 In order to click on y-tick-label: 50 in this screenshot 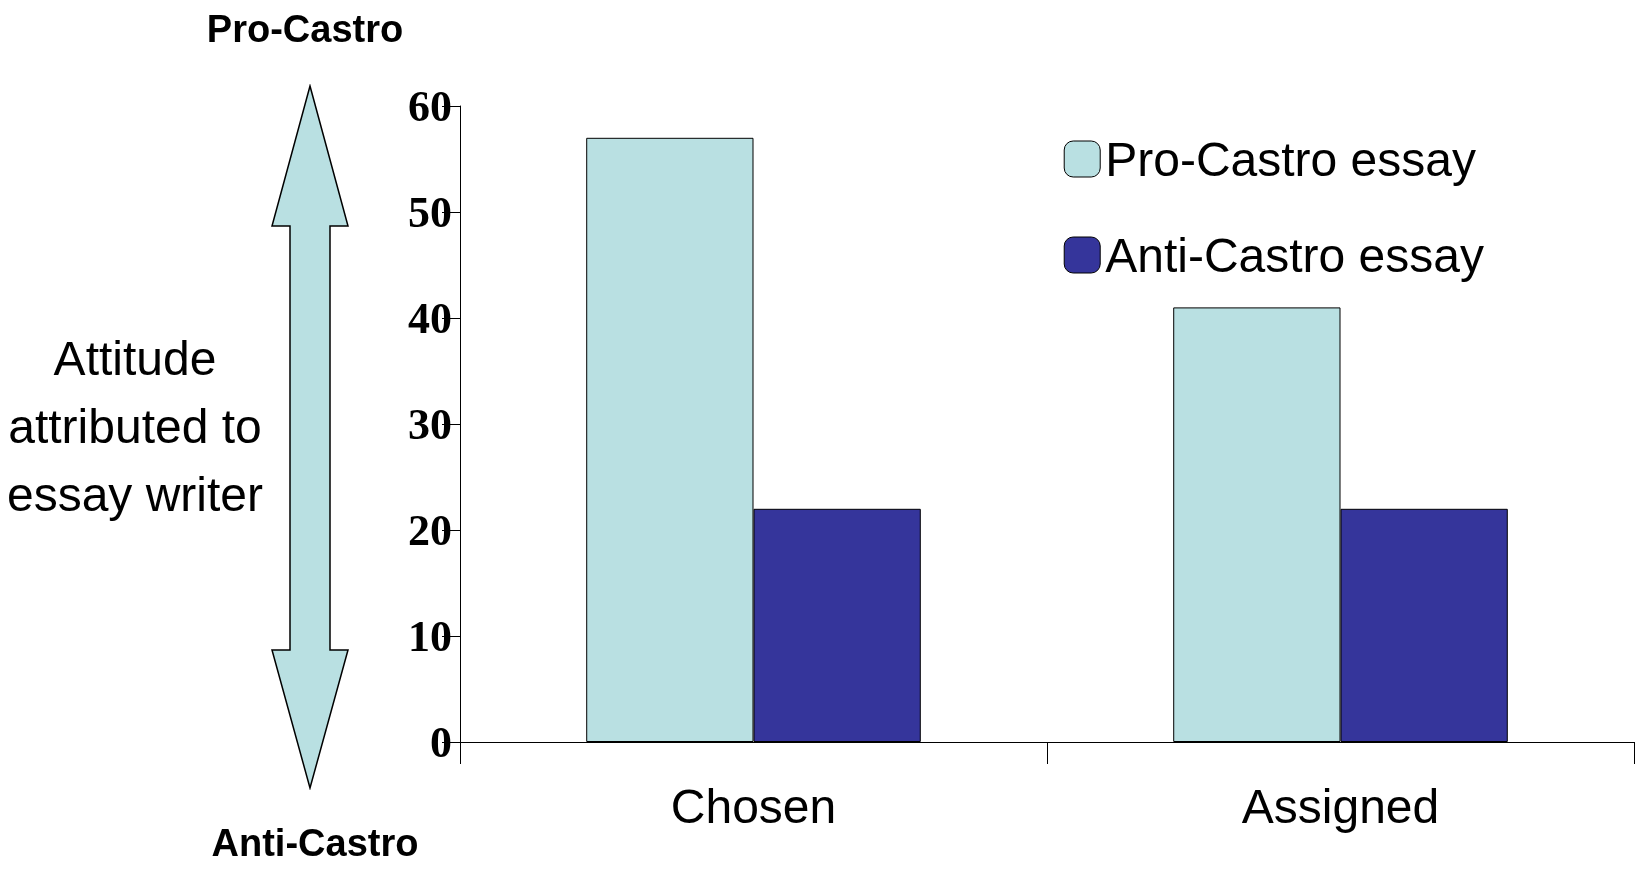, I will do `click(430, 212)`.